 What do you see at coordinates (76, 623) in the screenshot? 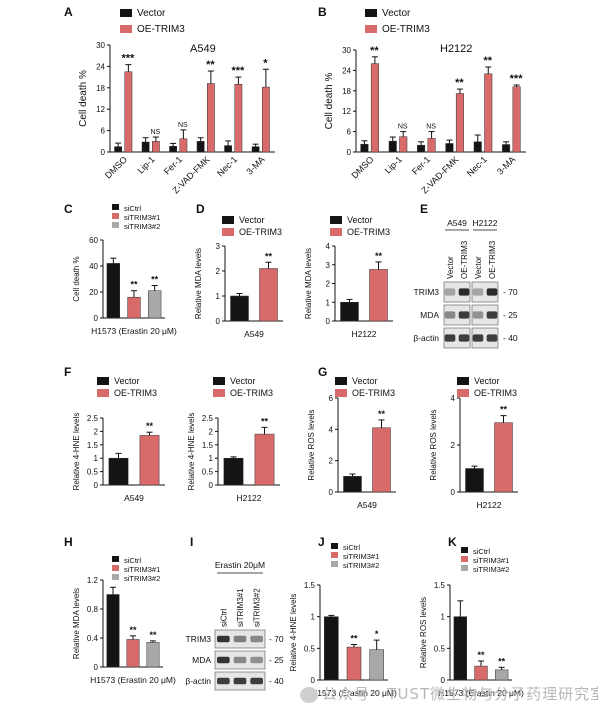
I see `y-axis-label: Relative MDA levels` at bounding box center [76, 623].